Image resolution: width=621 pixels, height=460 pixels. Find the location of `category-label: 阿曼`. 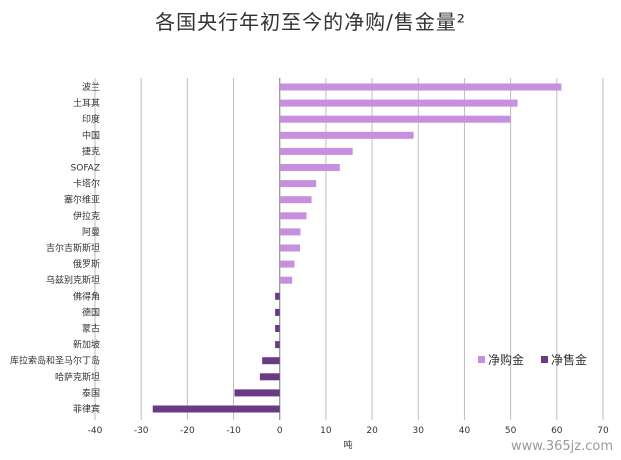

category-label: 阿曼 is located at coordinates (91, 232).